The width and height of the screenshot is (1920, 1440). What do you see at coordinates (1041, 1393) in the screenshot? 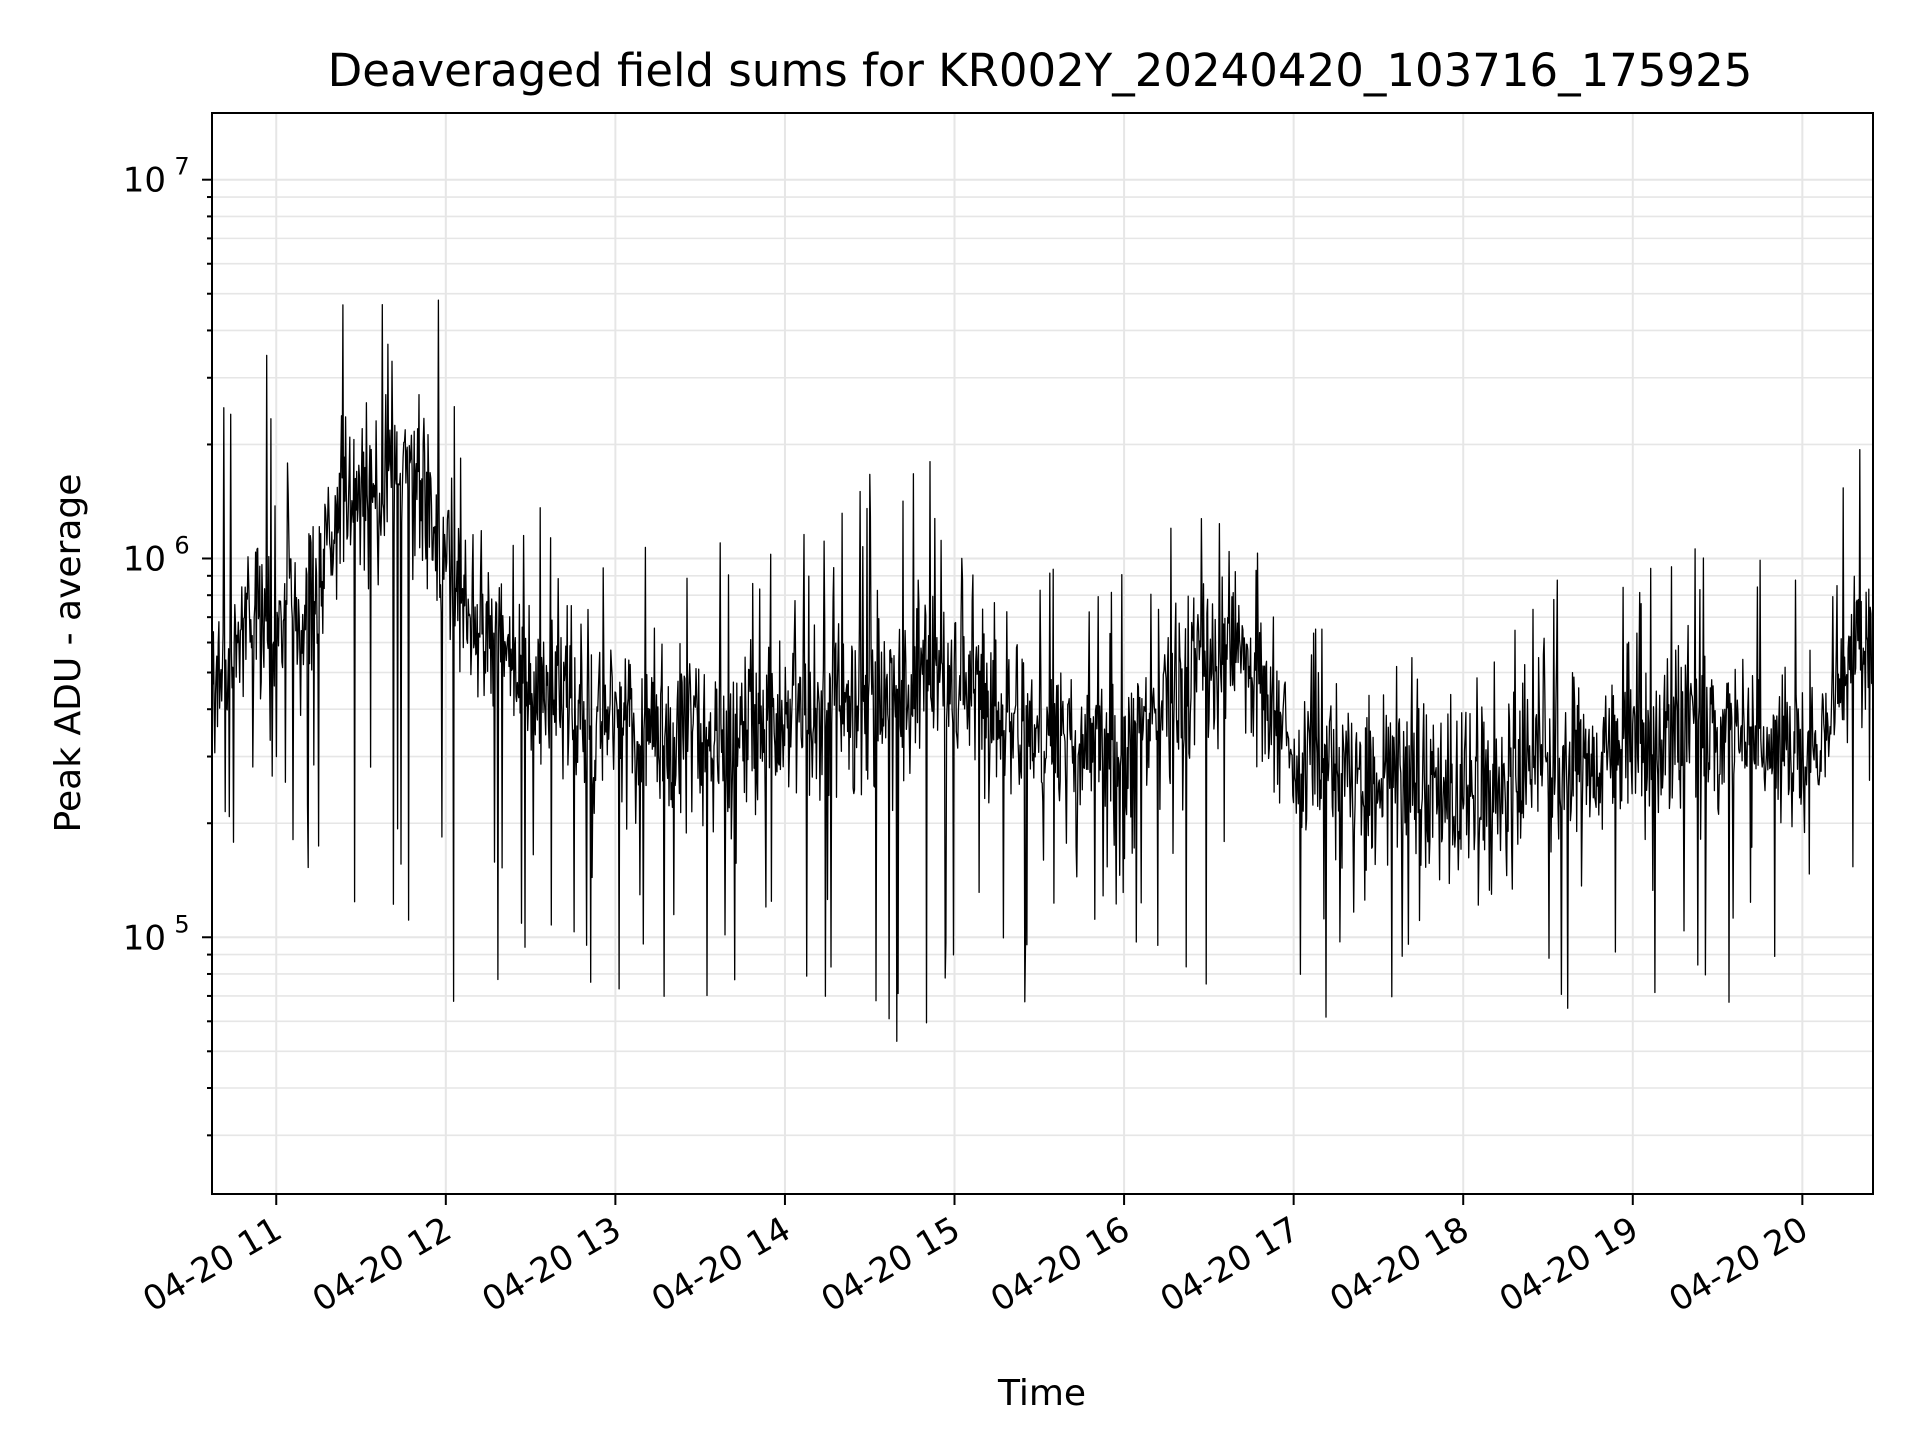
I see `x-axis-title: Time` at bounding box center [1041, 1393].